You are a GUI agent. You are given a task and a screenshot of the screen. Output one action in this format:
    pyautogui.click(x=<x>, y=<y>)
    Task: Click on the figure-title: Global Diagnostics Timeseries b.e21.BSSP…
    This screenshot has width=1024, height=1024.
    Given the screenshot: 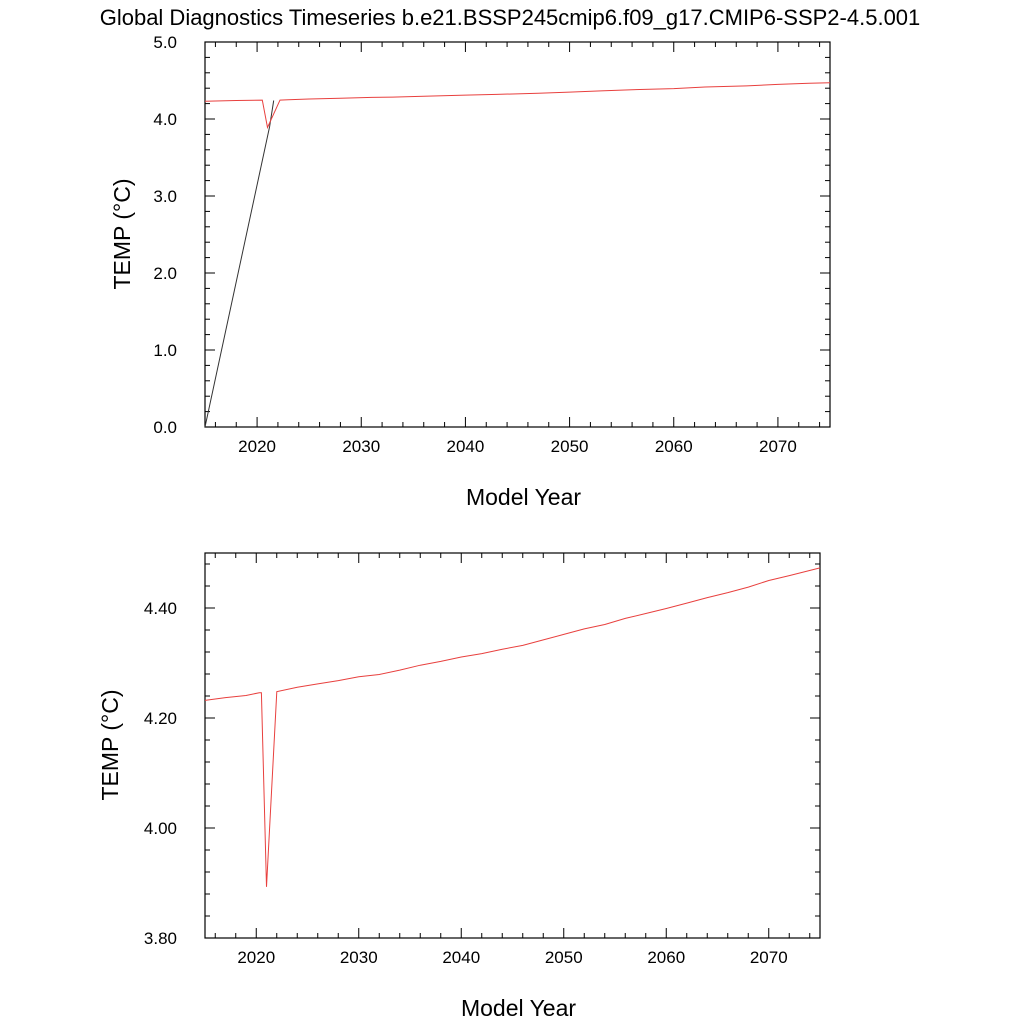 What is the action you would take?
    pyautogui.click(x=510, y=17)
    